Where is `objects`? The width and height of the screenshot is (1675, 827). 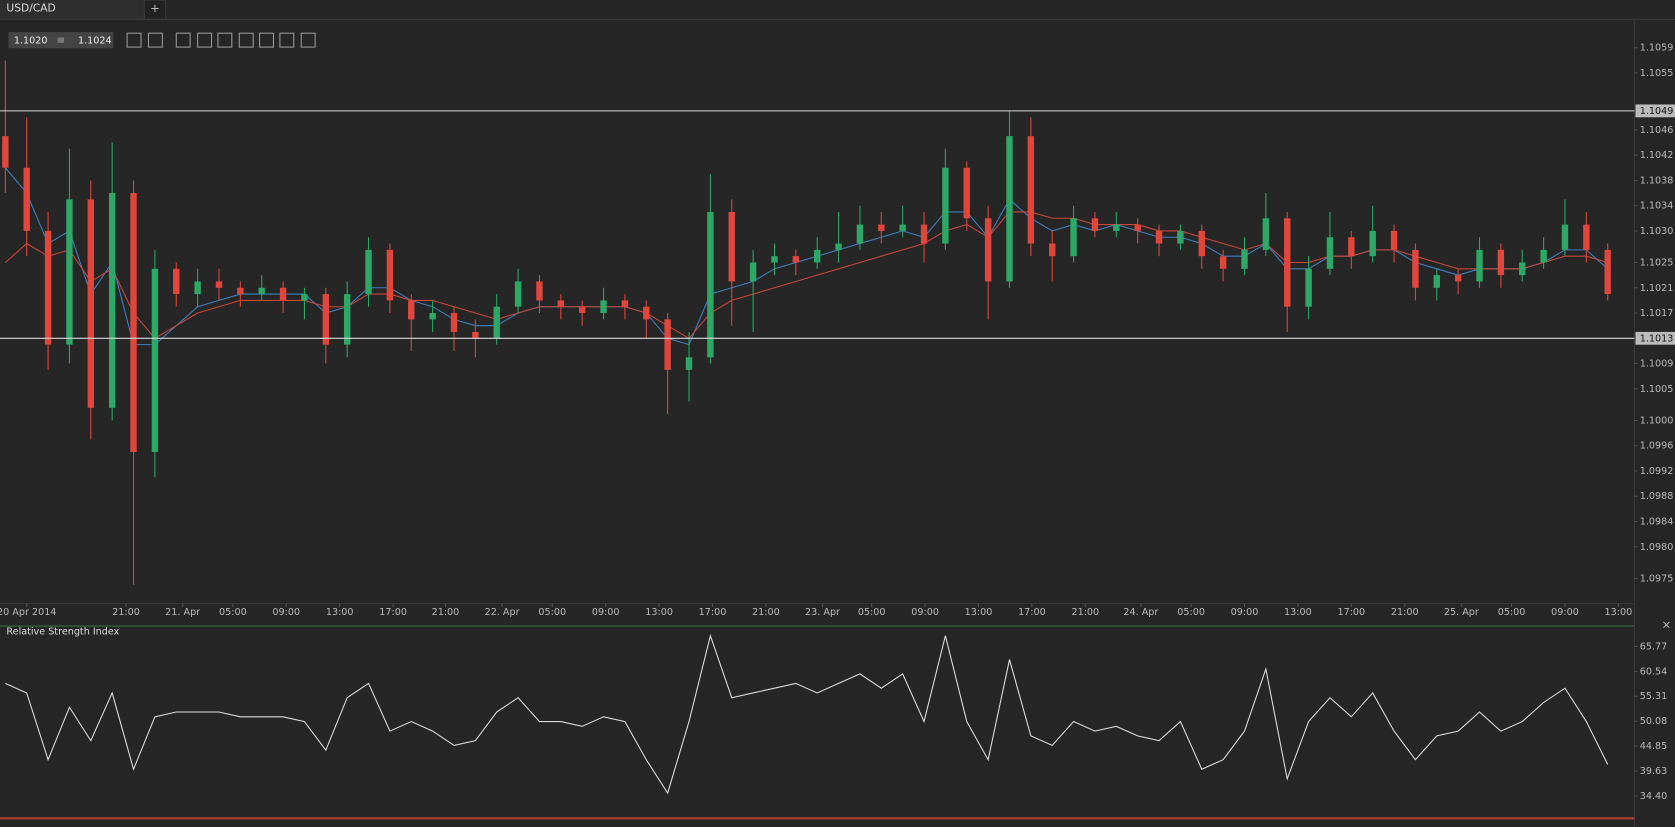
objects is located at coordinates (267, 40).